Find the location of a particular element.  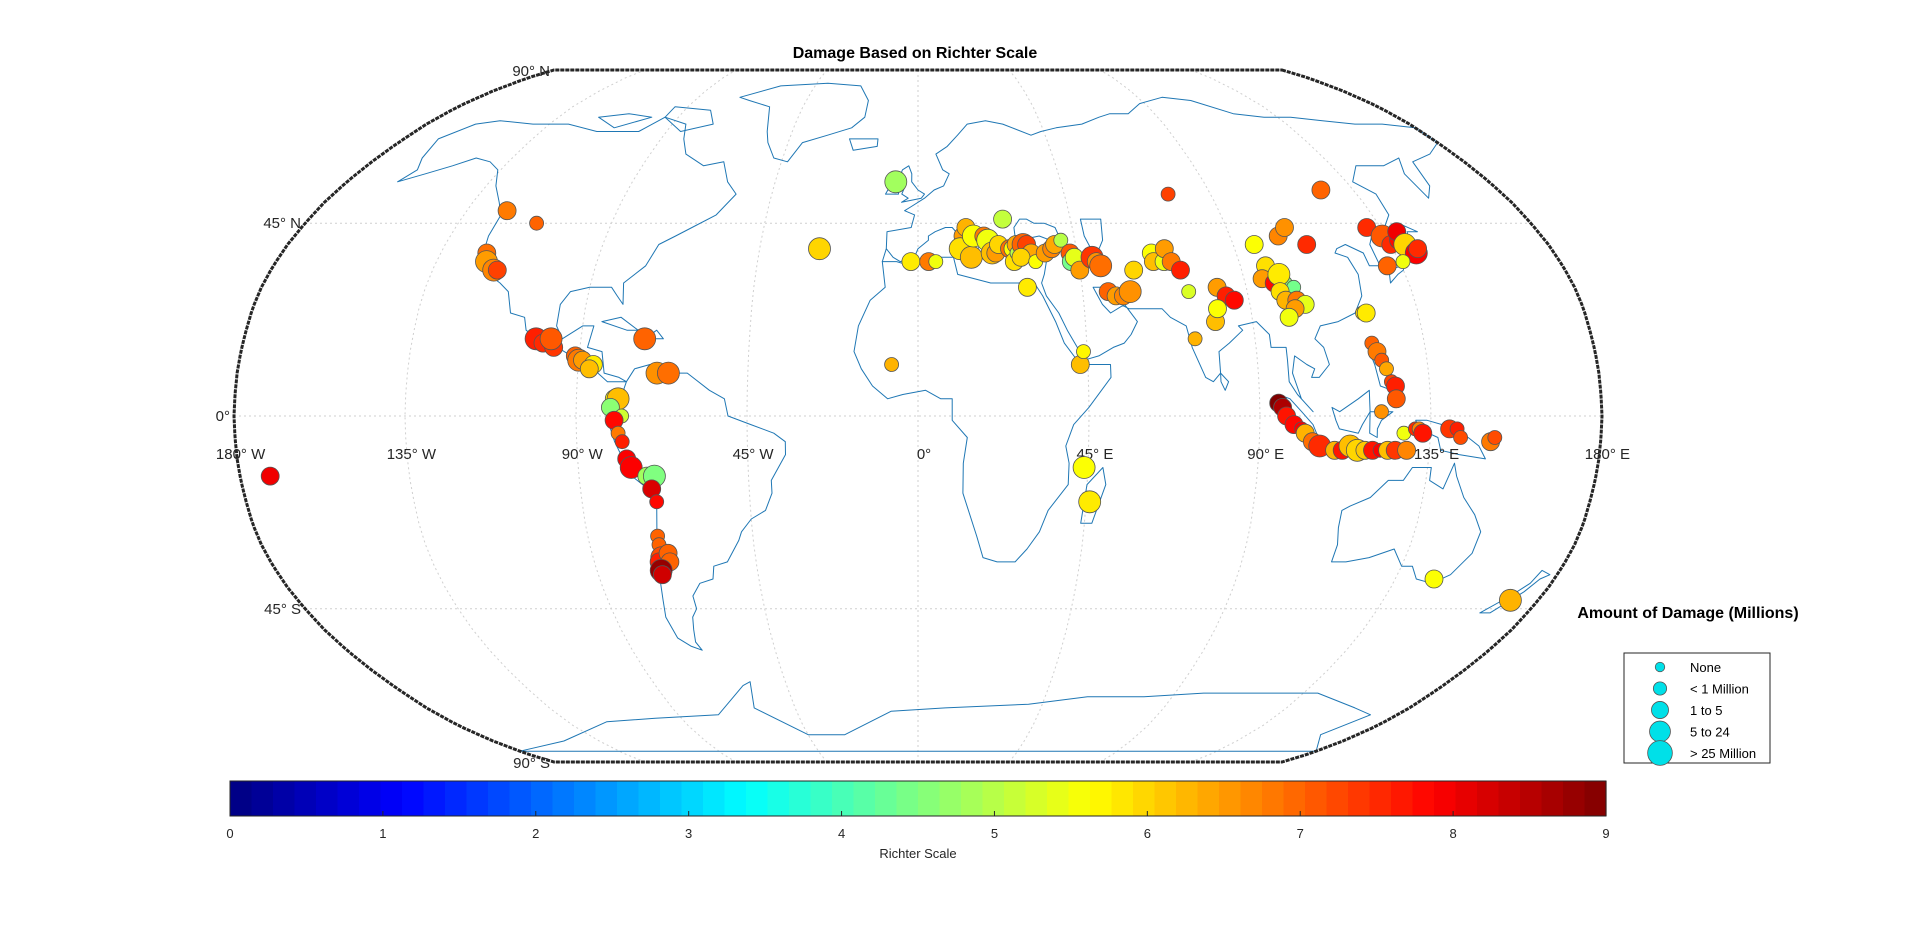

legend-label: None is located at coordinates (1705, 667).